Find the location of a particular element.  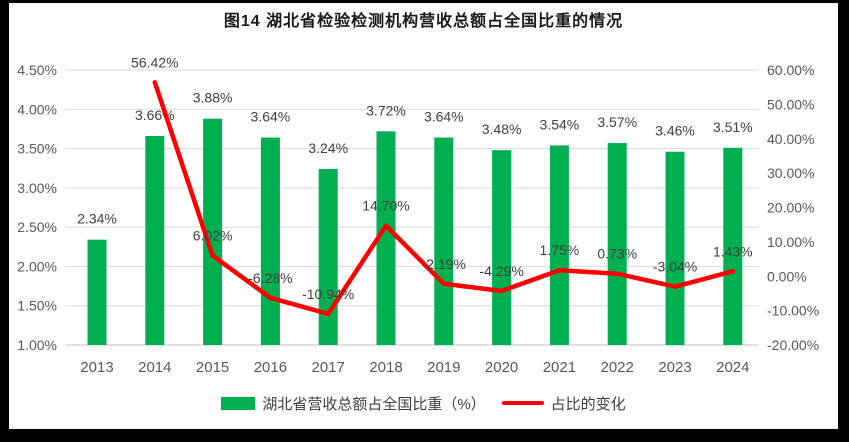

legend-line-series-label: 占比的变化 is located at coordinates (588, 404).